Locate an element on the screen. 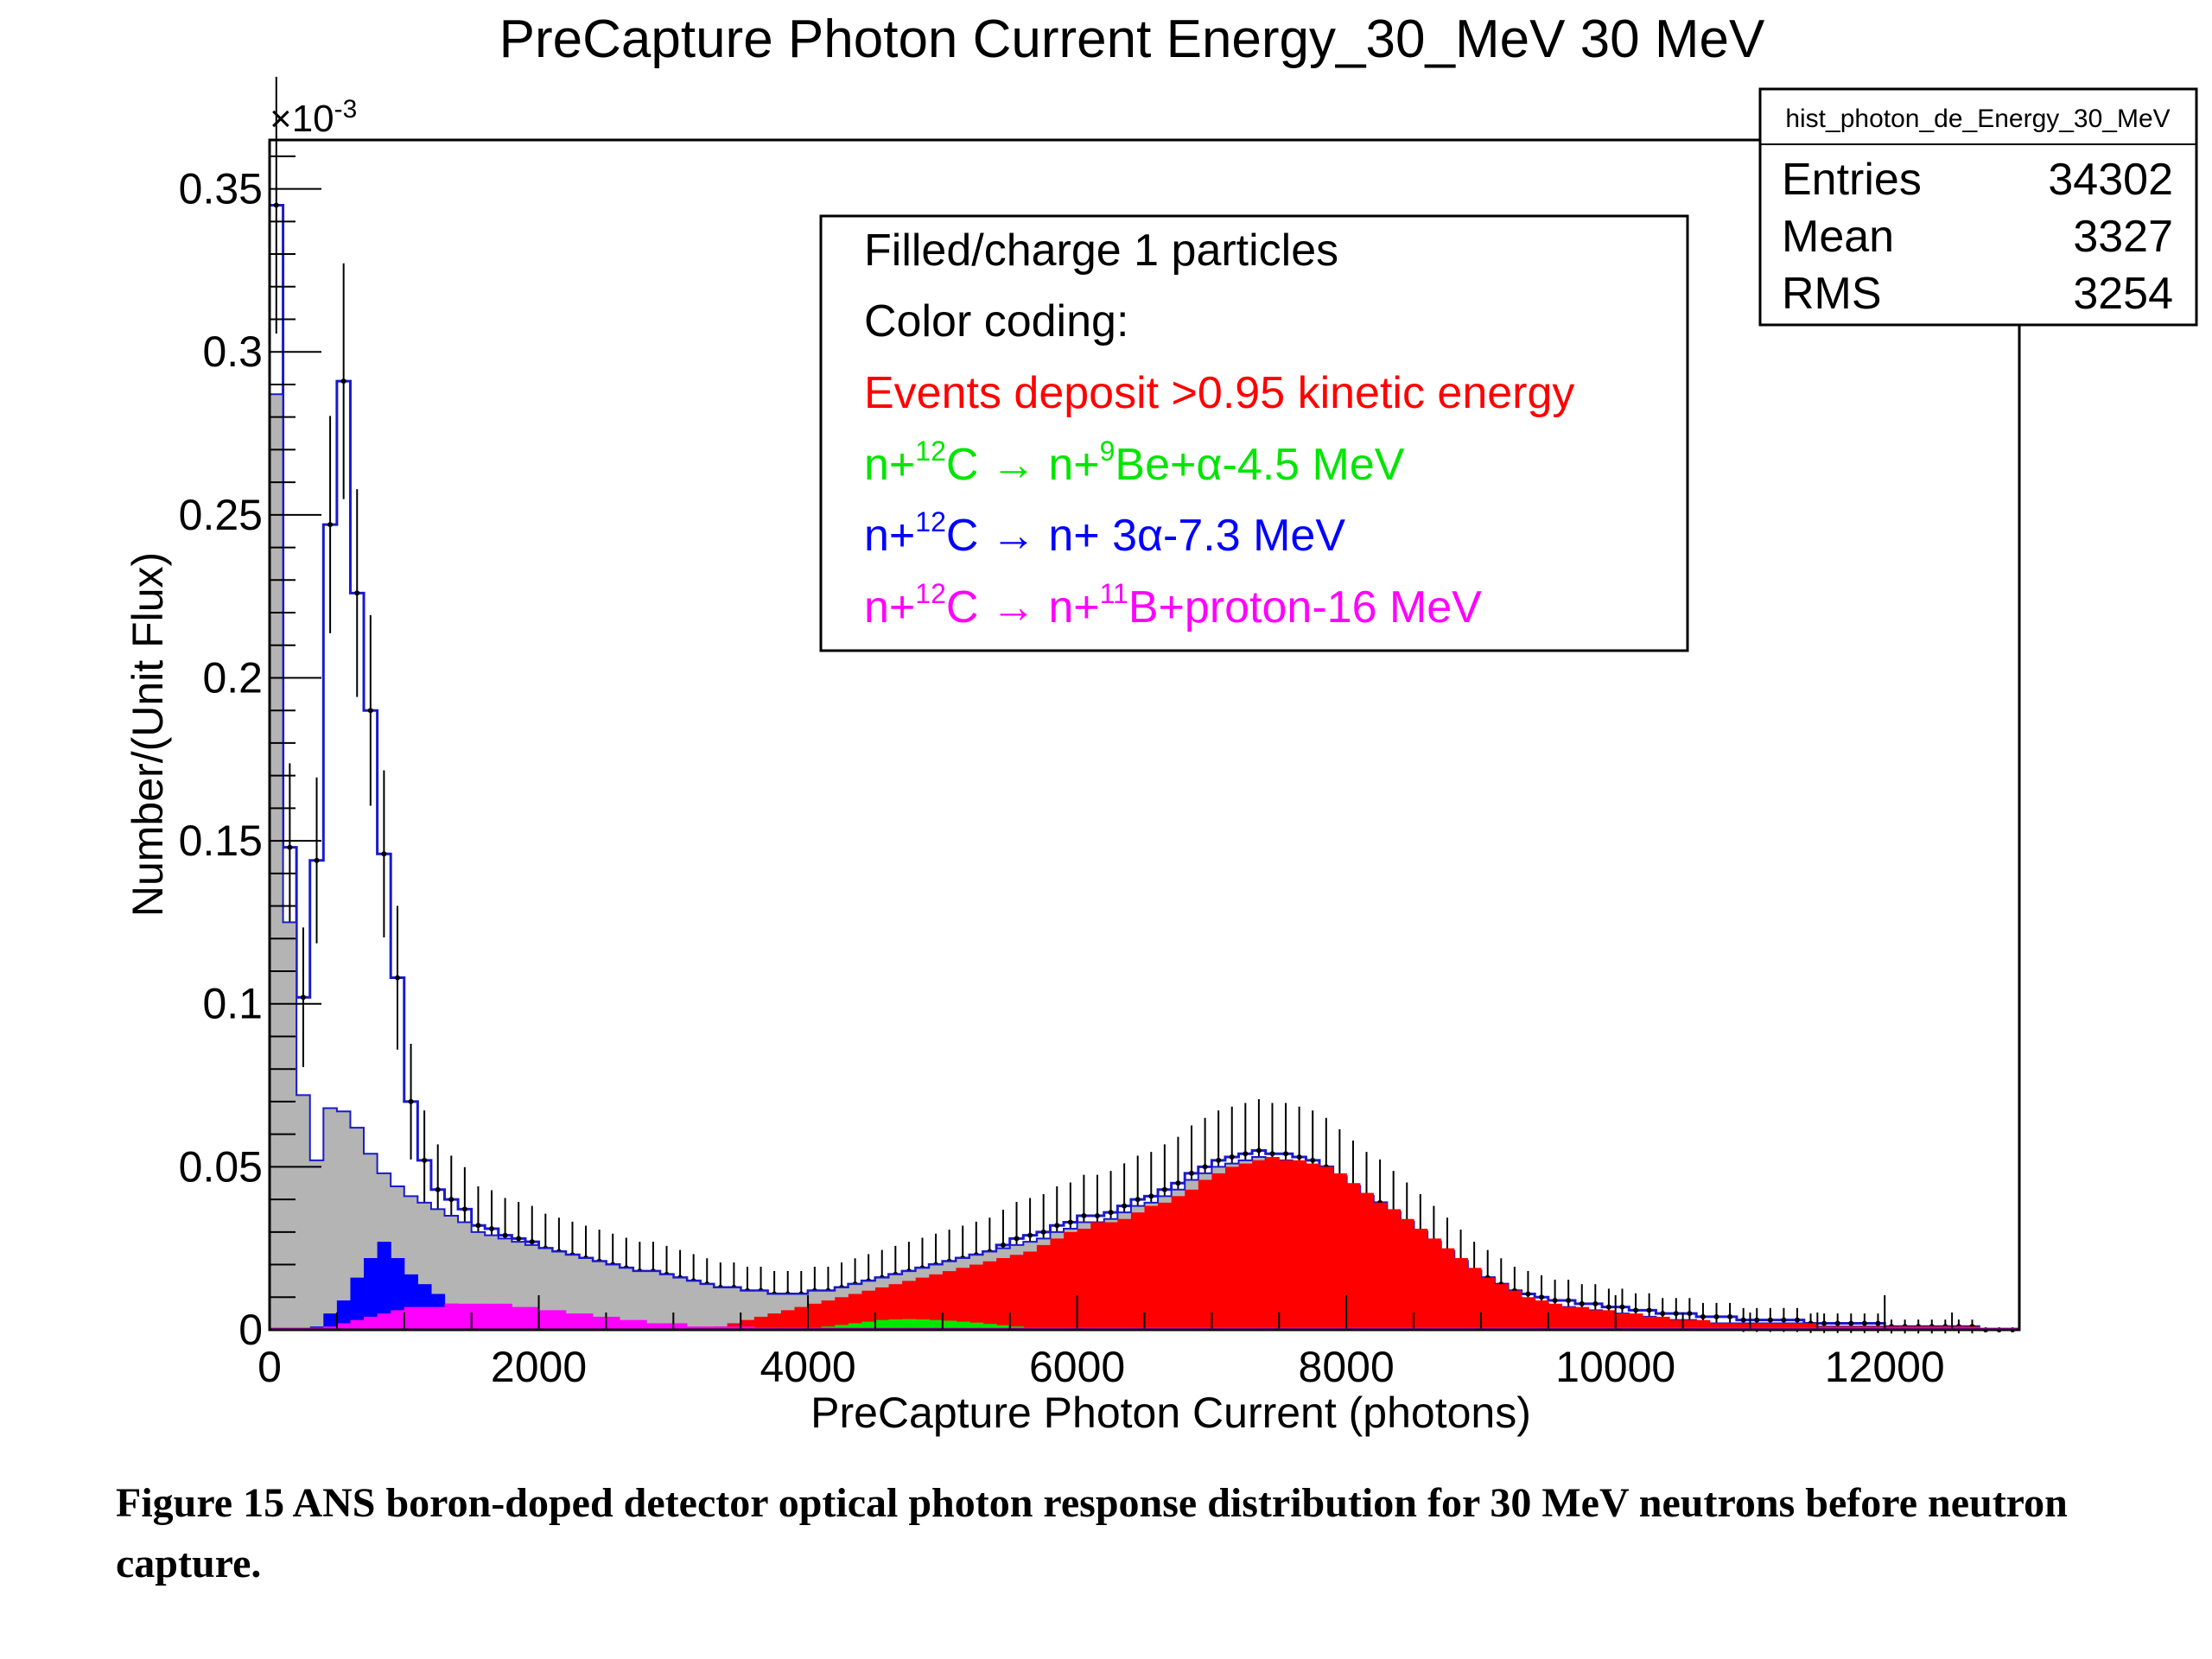 The image size is (2212, 1659). x-axis-label: PreCapture Photon Current (photons) is located at coordinates (1170, 1413).